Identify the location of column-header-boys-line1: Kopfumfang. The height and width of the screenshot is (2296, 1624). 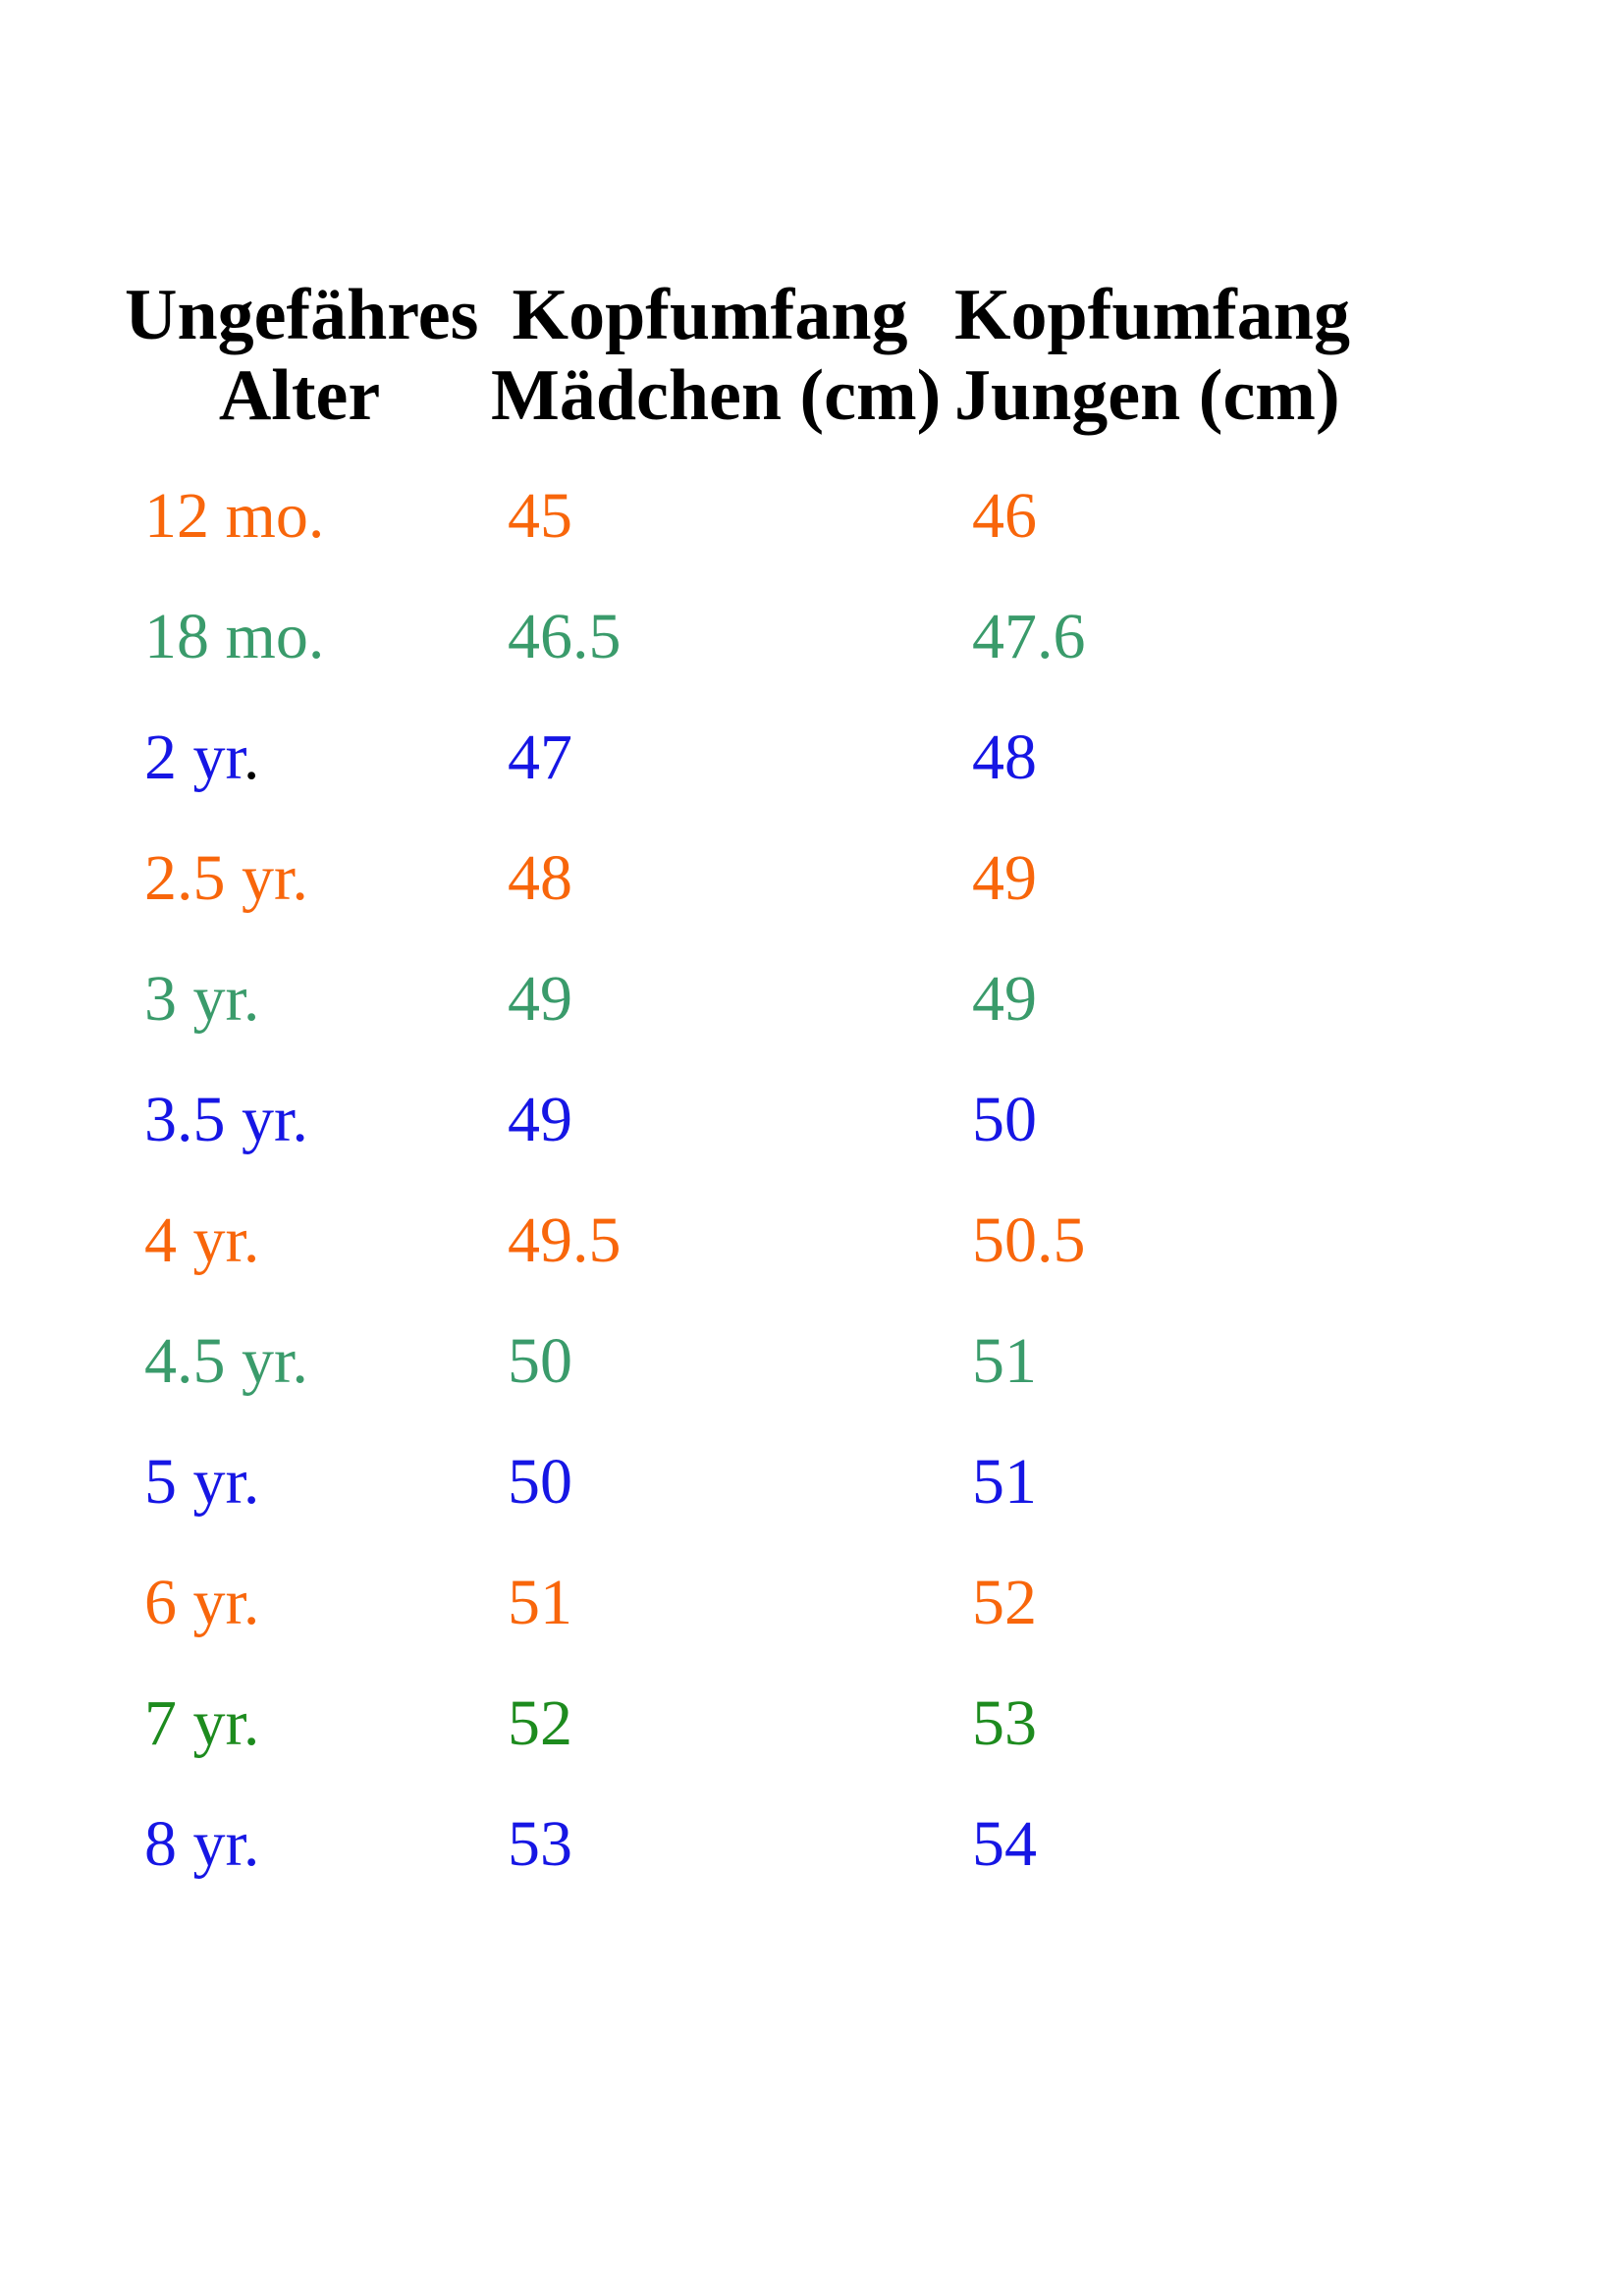
(1152, 315).